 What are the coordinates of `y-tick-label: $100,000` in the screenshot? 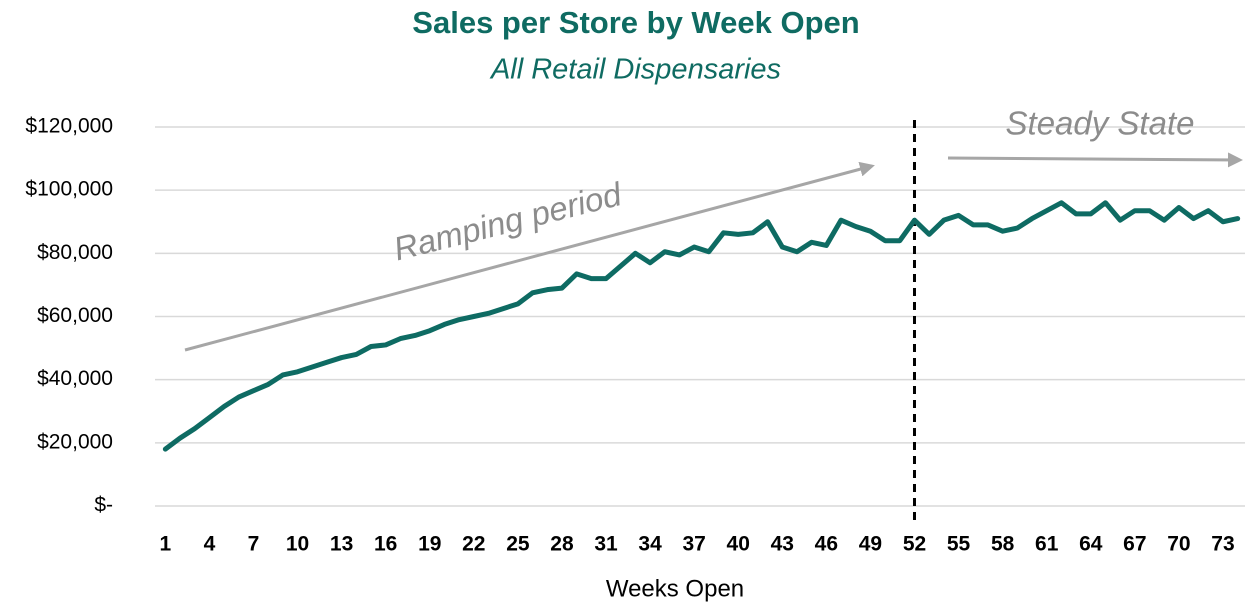 It's located at (69, 189).